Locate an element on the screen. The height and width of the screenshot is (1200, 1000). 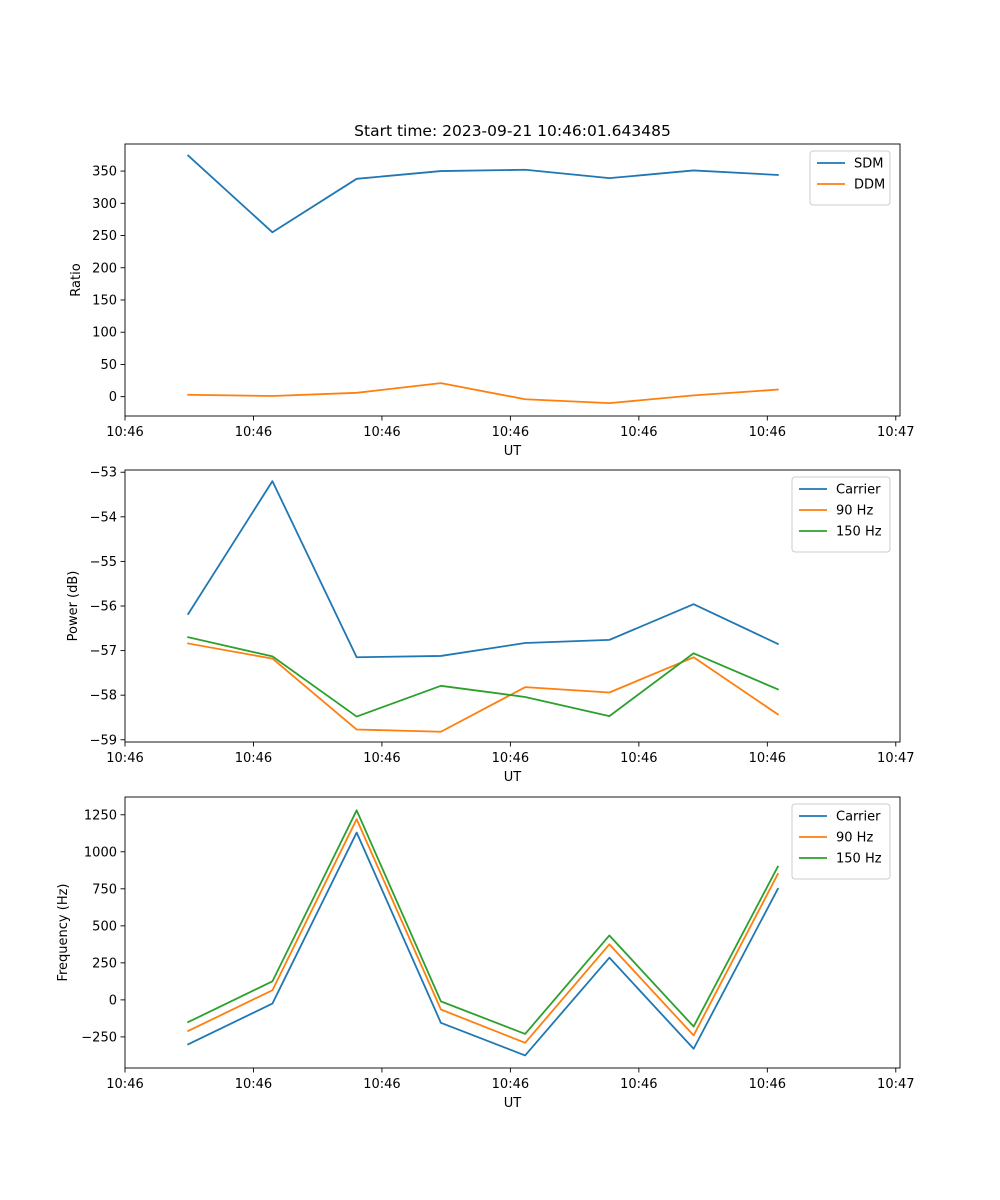
chart-title: Start time: 2023-09-21 10:46:01.643485 is located at coordinates (512, 131).